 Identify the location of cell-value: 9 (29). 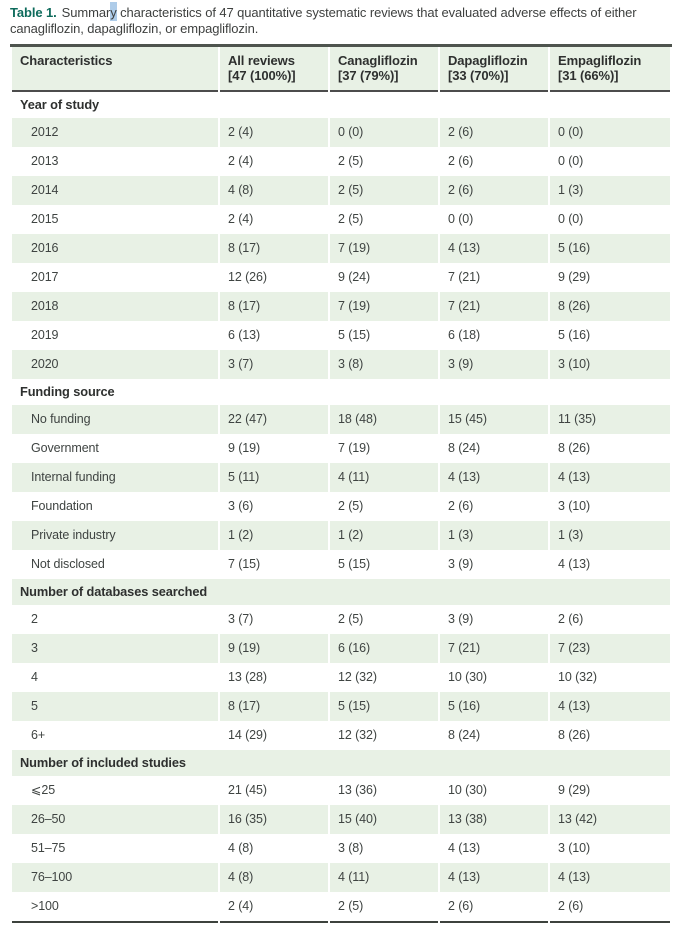
(574, 790).